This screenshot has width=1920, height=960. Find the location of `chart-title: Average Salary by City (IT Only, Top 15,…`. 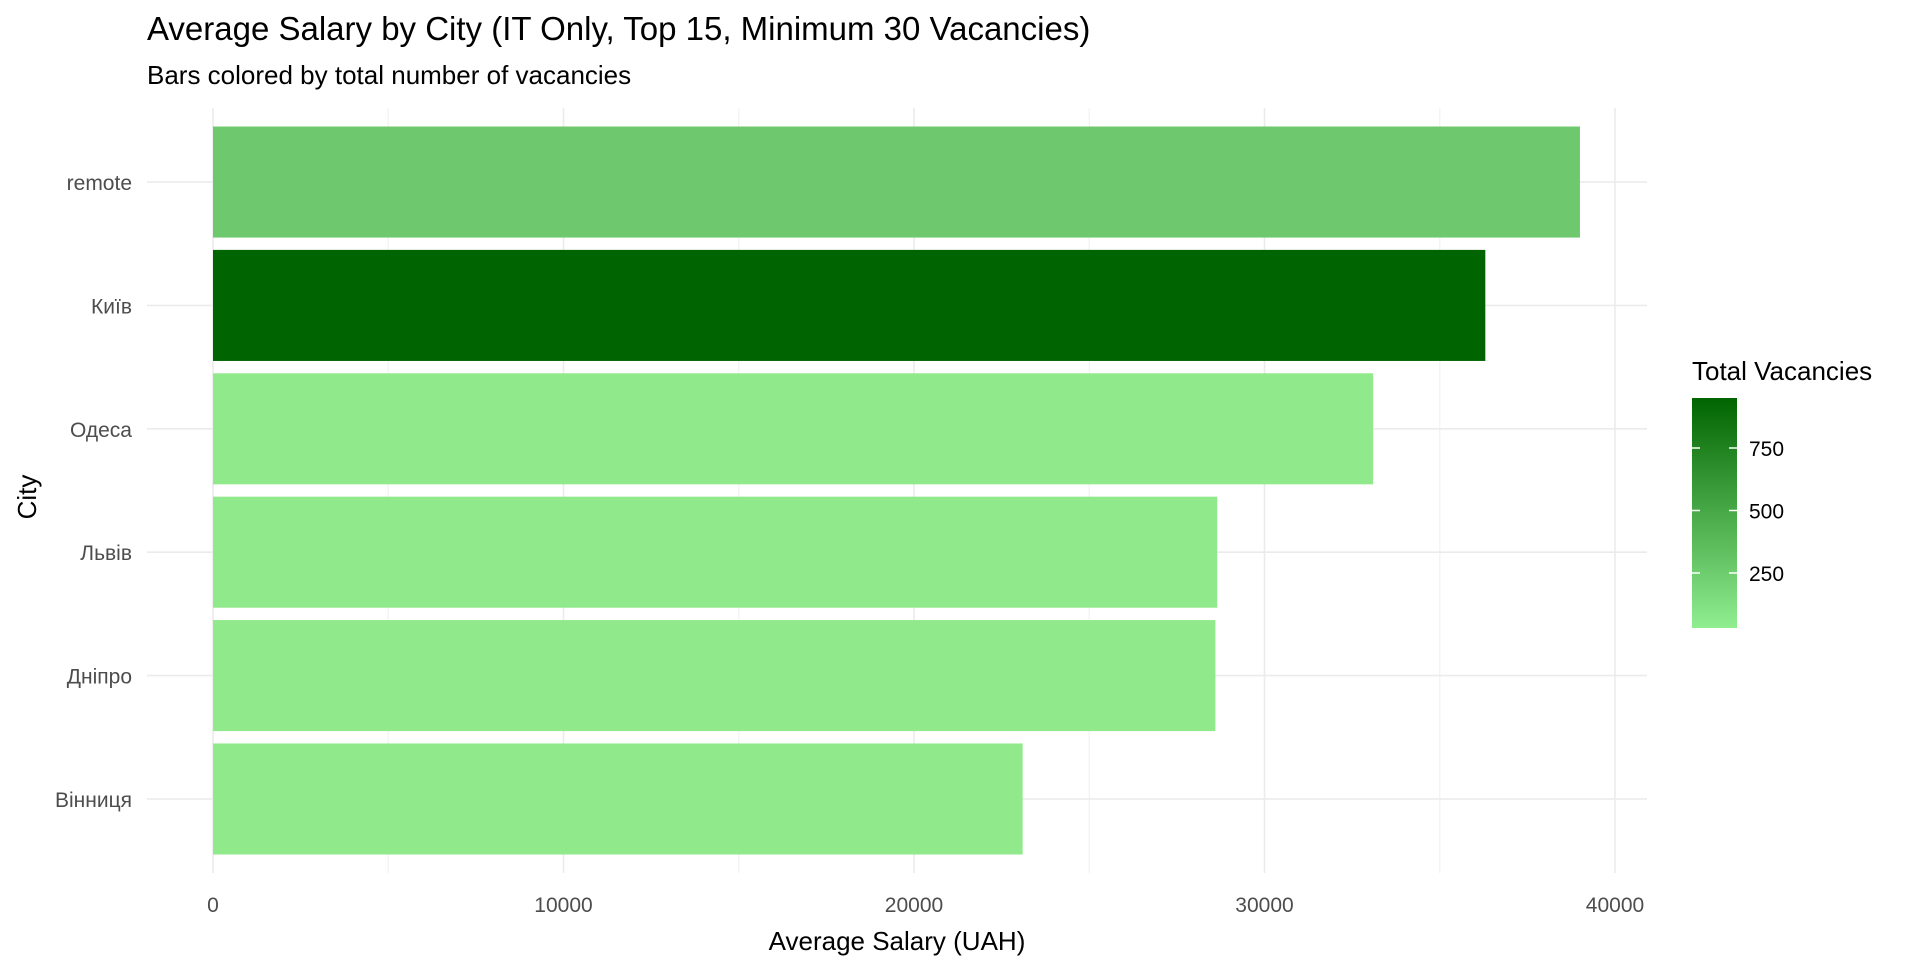

chart-title: Average Salary by City (IT Only, Top 15,… is located at coordinates (619, 28).